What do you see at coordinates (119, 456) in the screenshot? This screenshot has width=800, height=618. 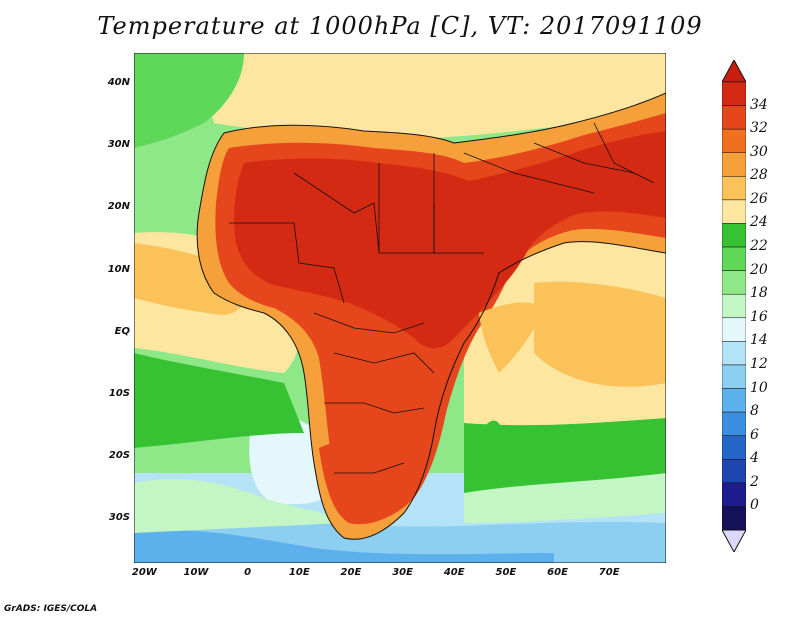 I see `lat-label: 20S` at bounding box center [119, 456].